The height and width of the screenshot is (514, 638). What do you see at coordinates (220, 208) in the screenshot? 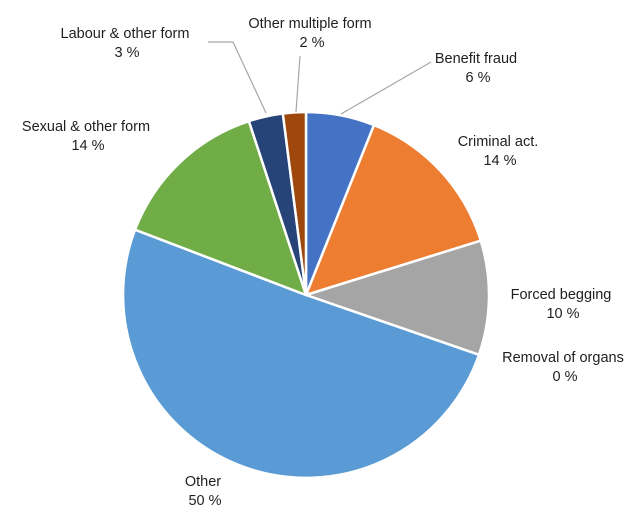
I see `pie-slice-sexual-other-form` at bounding box center [220, 208].